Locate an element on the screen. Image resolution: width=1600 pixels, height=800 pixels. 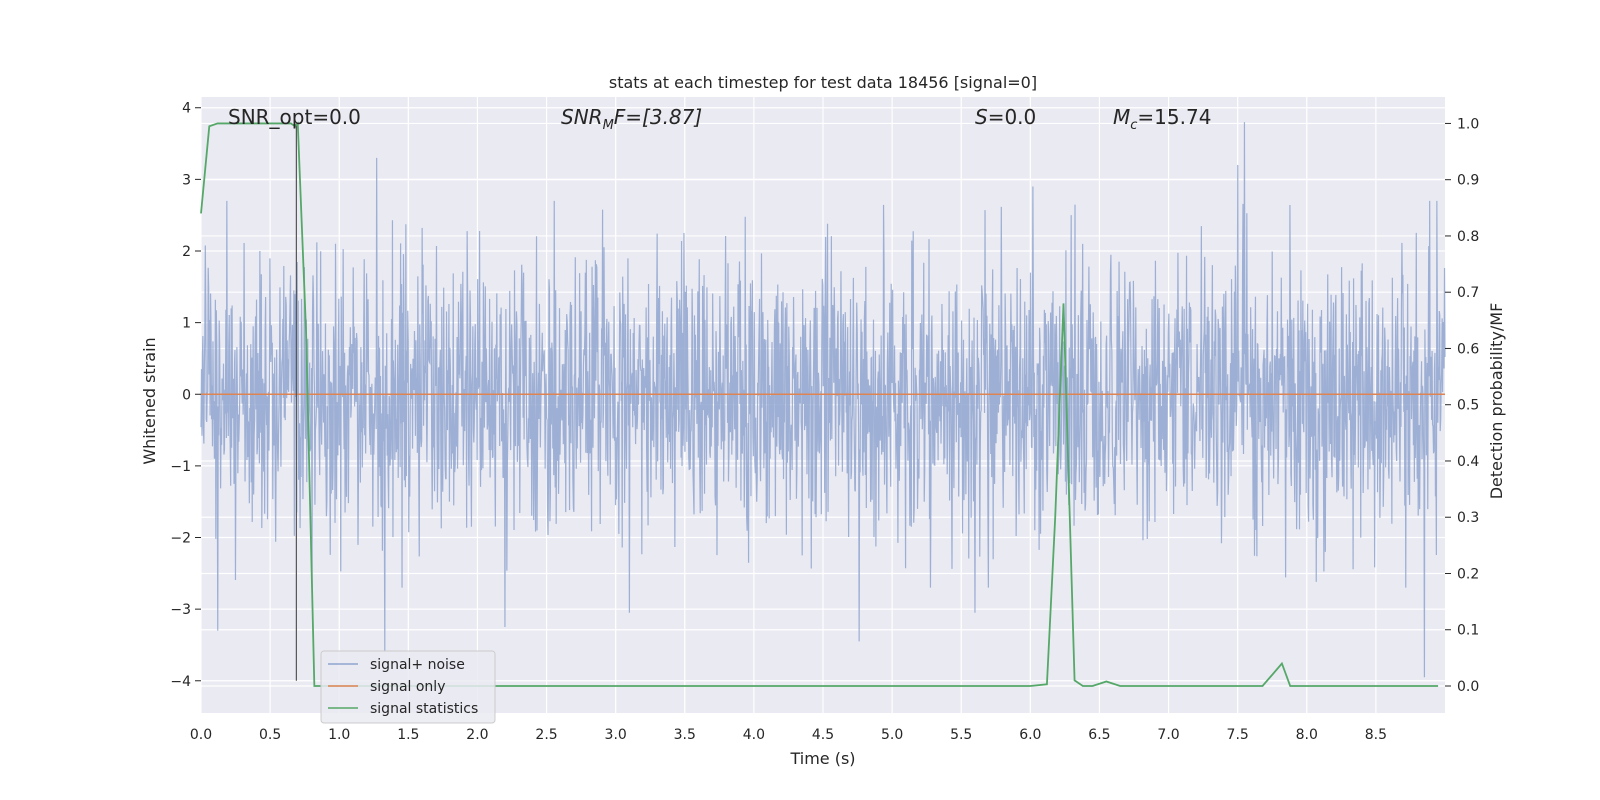
annotation-s-tail: =0.0 is located at coordinates (1012, 117).